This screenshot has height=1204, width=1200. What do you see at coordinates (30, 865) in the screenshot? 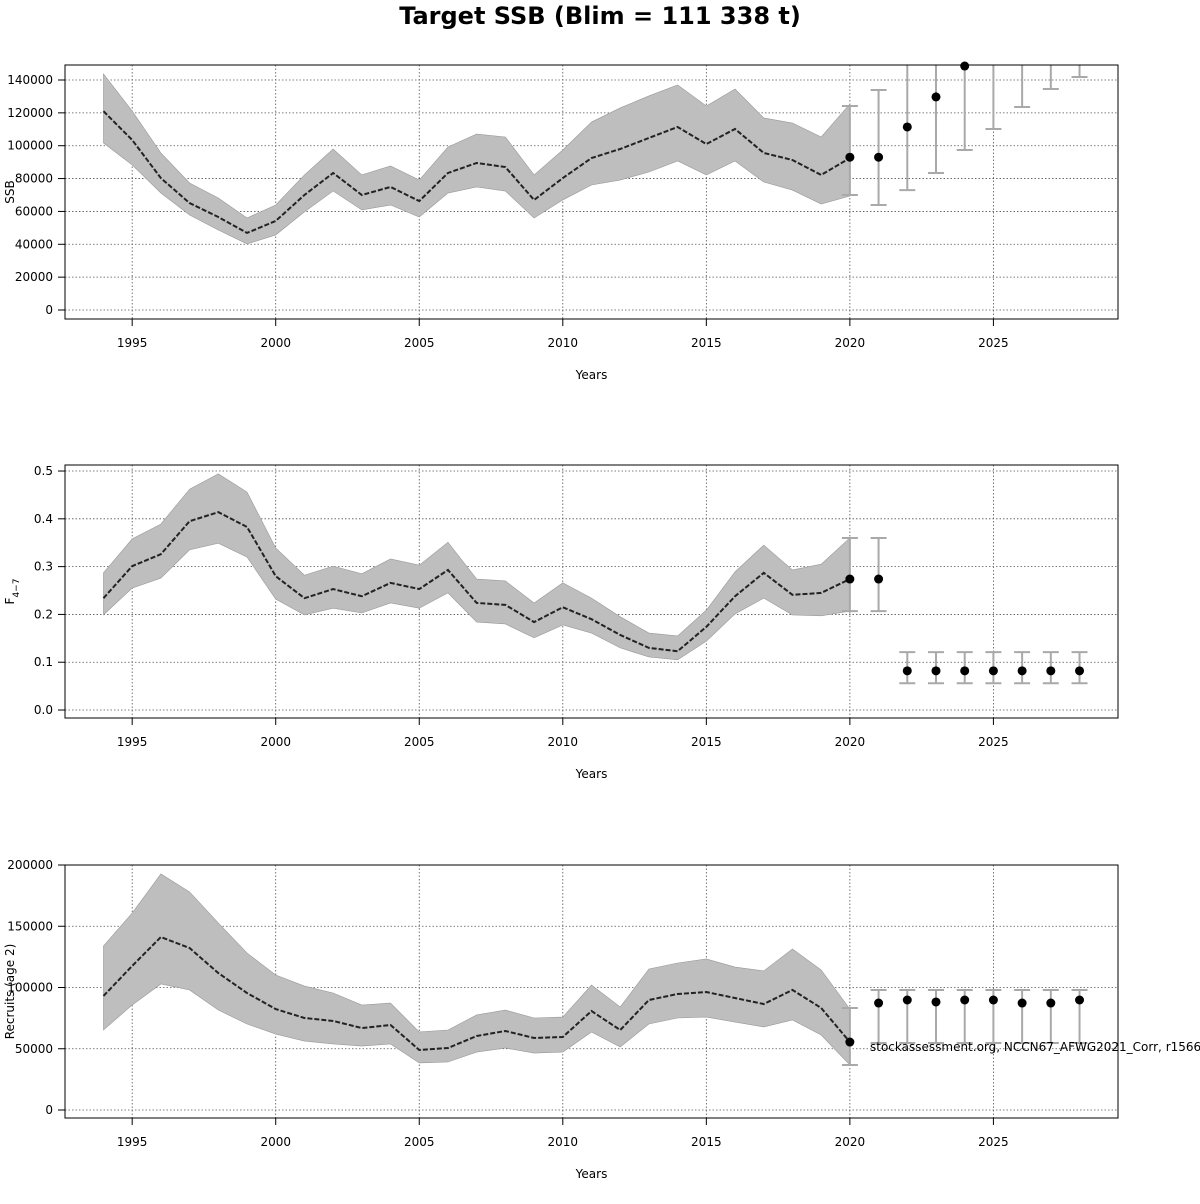
I see `y-tick-label: 200000` at bounding box center [30, 865].